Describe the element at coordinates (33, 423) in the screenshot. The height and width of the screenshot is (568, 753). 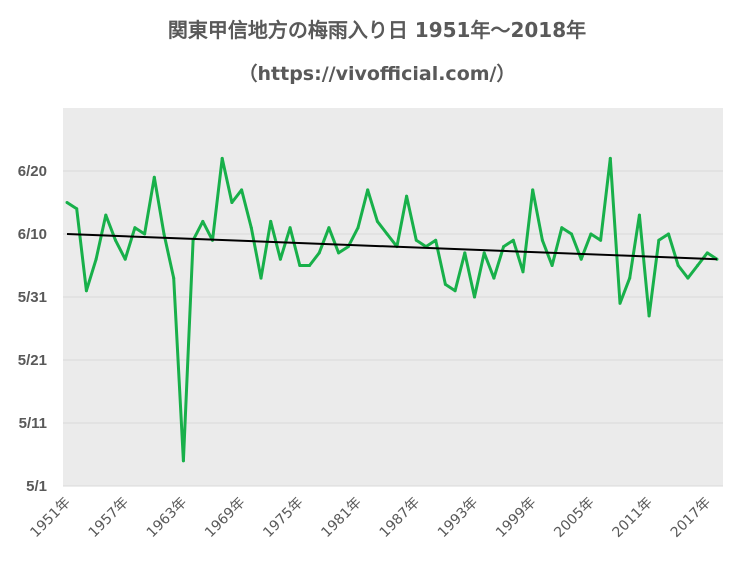
I see `y-tick-label: 5/11` at that location.